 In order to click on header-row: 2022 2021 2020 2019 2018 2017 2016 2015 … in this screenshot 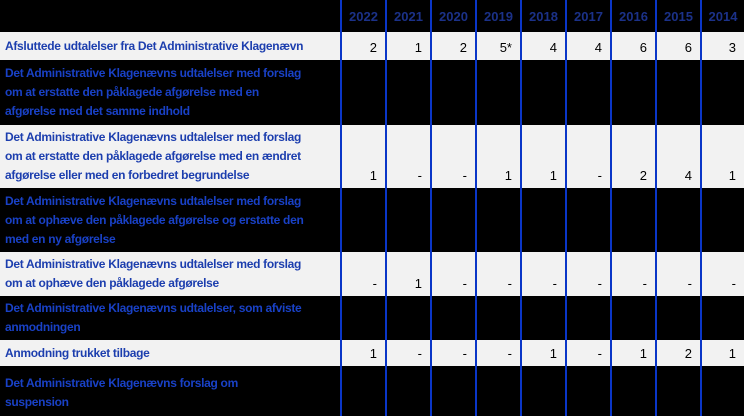, I will do `click(372, 16)`.